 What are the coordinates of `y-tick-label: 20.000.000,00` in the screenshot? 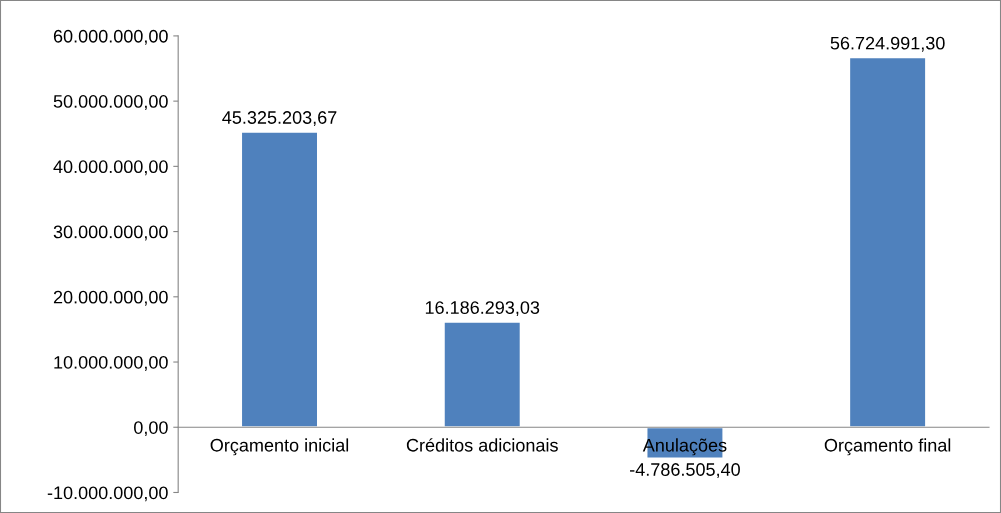 It's located at (110, 298).